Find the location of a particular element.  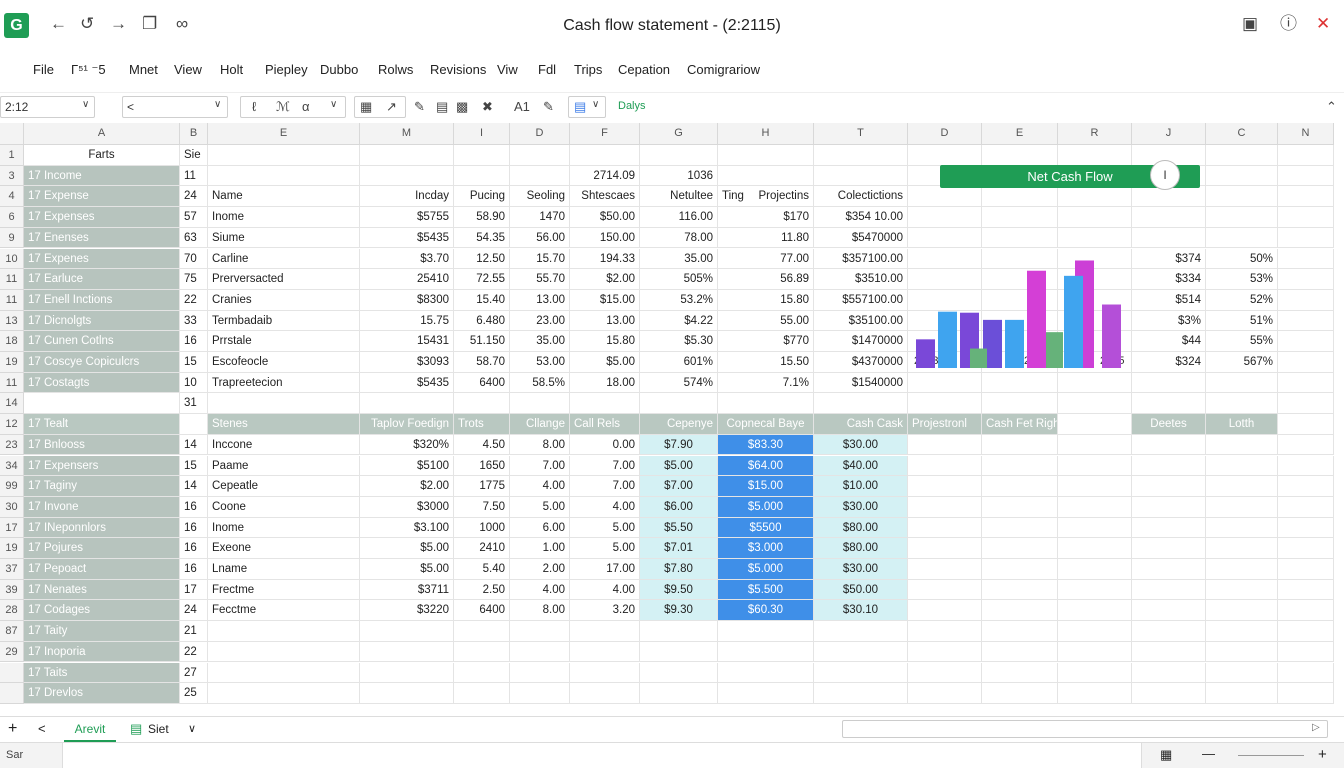

col-a-cell: 17 Taity is located at coordinates (102, 631).